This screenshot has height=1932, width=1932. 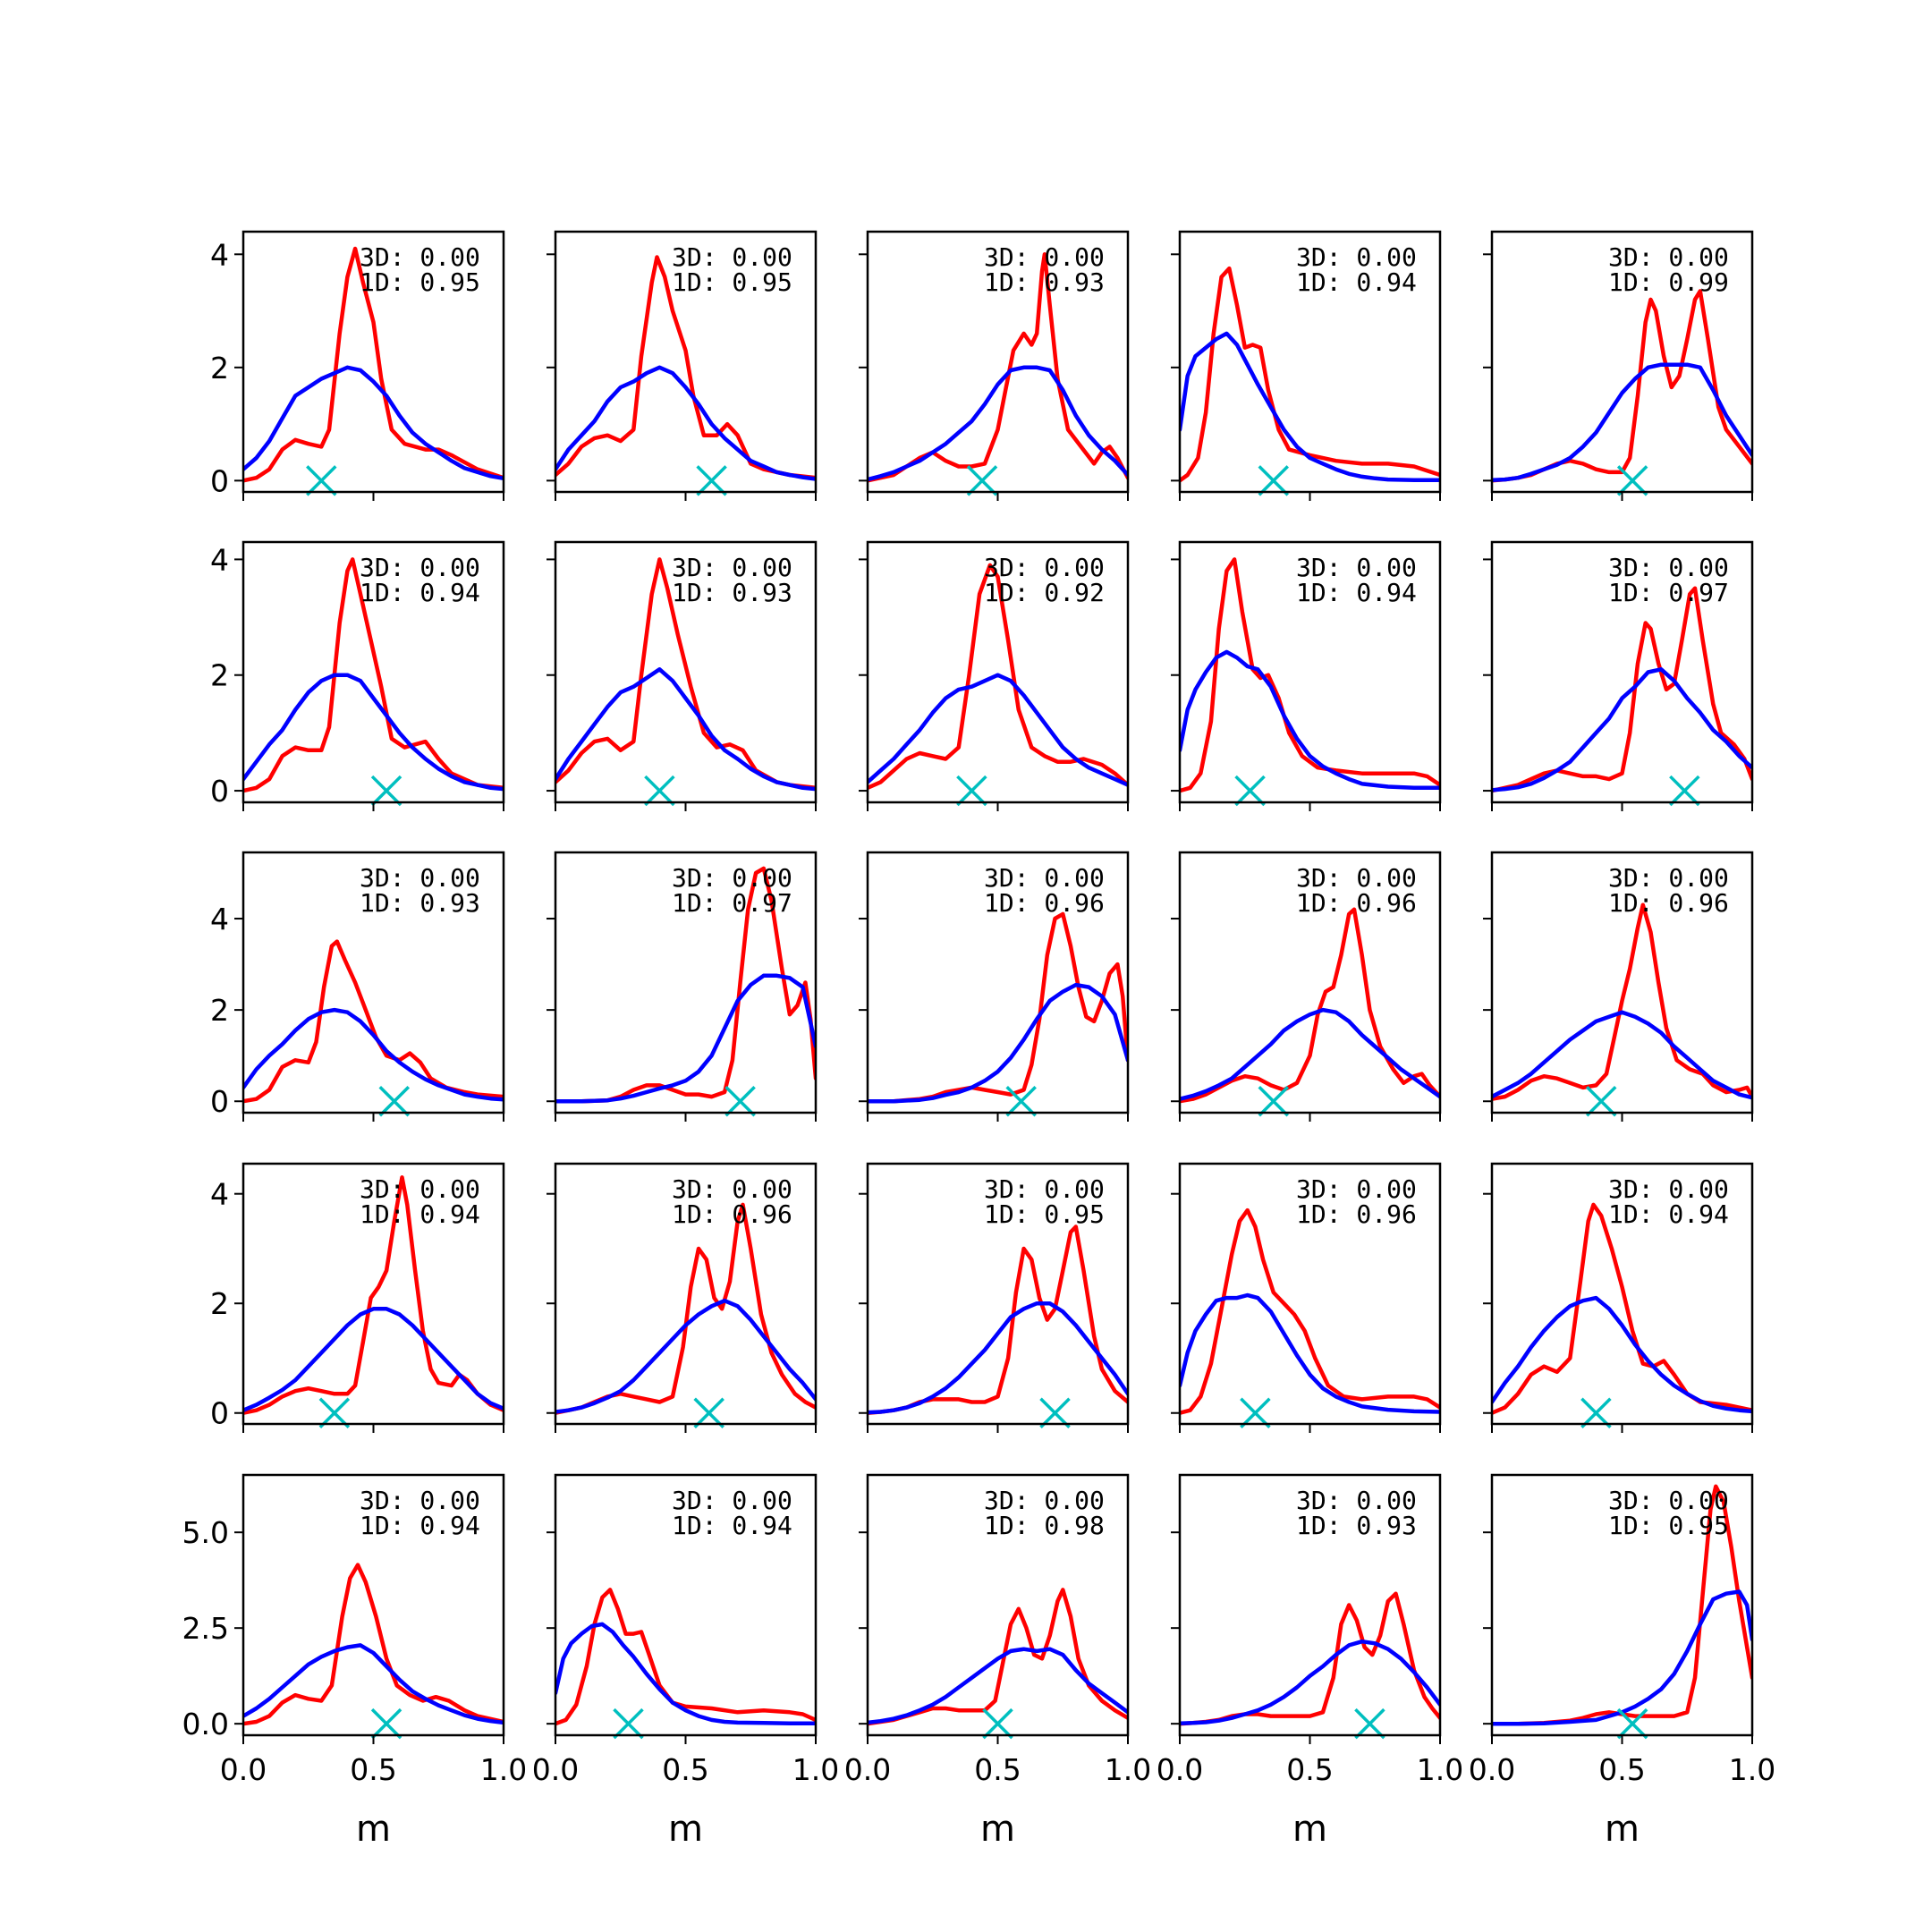 What do you see at coordinates (1044, 592) in the screenshot?
I see `annotation-1d: 1D: 0.92` at bounding box center [1044, 592].